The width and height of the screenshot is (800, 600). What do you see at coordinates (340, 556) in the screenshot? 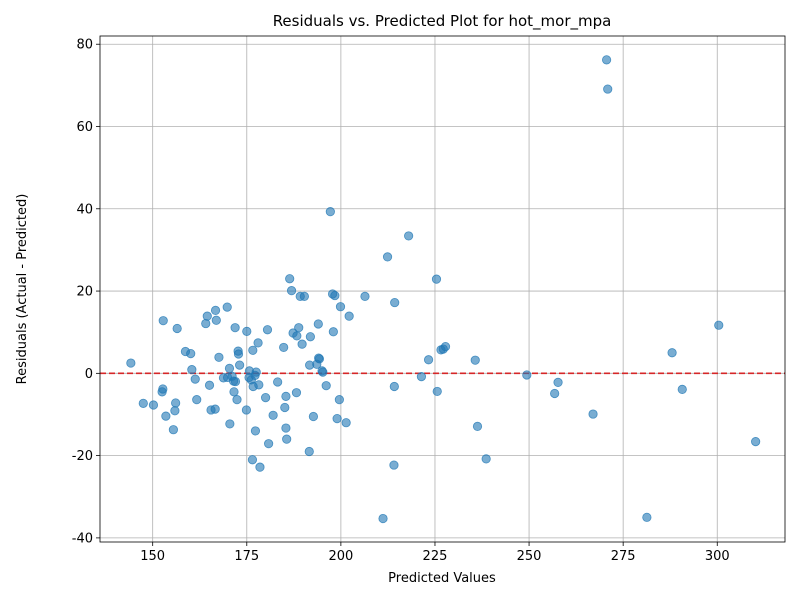
I see `x-tick-label: 200` at bounding box center [340, 556].